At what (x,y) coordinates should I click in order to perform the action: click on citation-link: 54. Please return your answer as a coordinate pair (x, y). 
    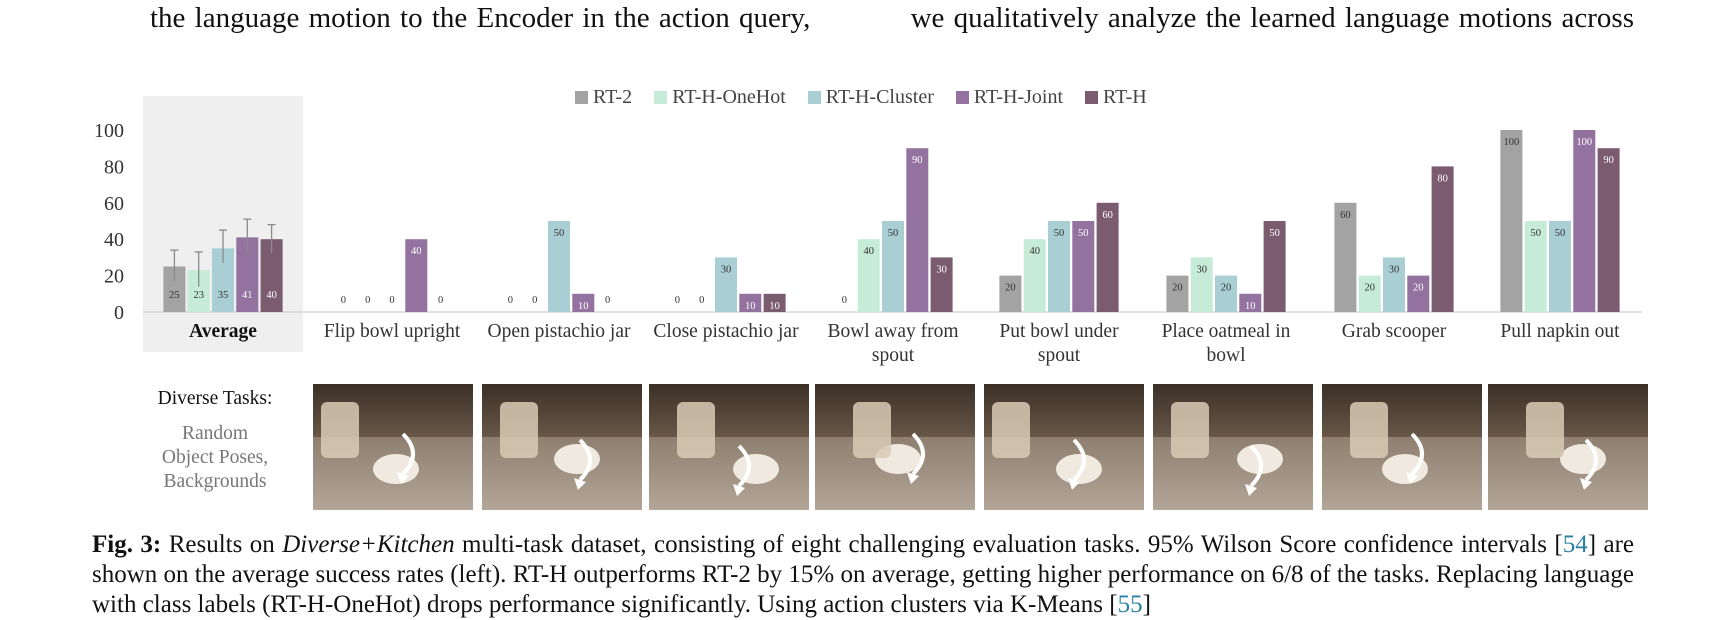
    Looking at the image, I should click on (1575, 544).